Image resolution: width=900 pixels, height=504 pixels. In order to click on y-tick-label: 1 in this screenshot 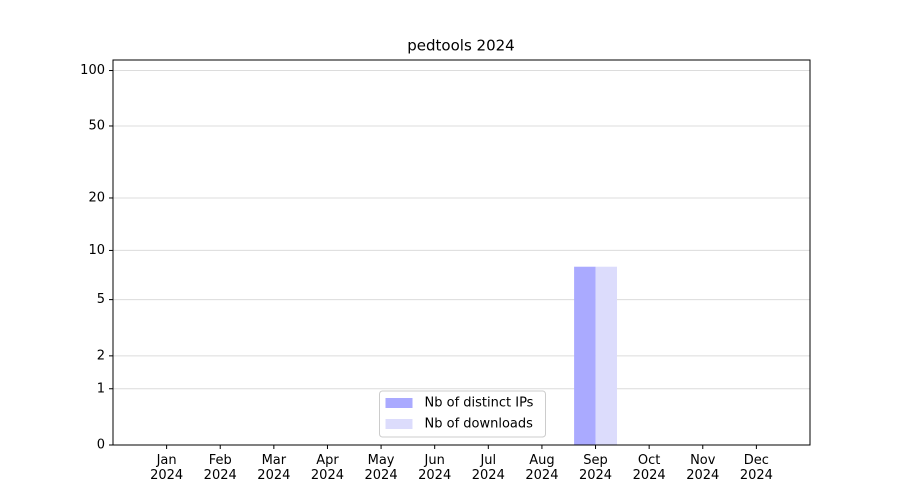, I will do `click(101, 388)`.